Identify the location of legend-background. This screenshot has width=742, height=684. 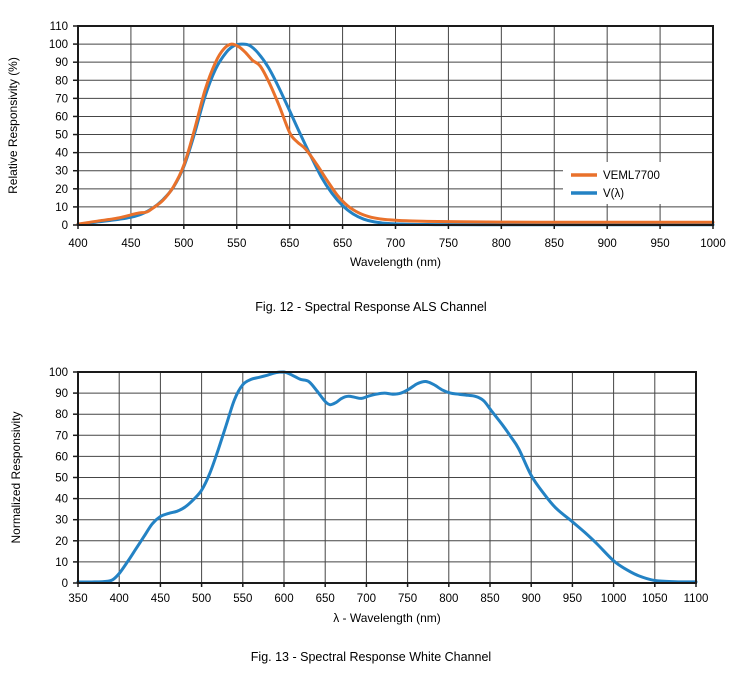
(638, 183).